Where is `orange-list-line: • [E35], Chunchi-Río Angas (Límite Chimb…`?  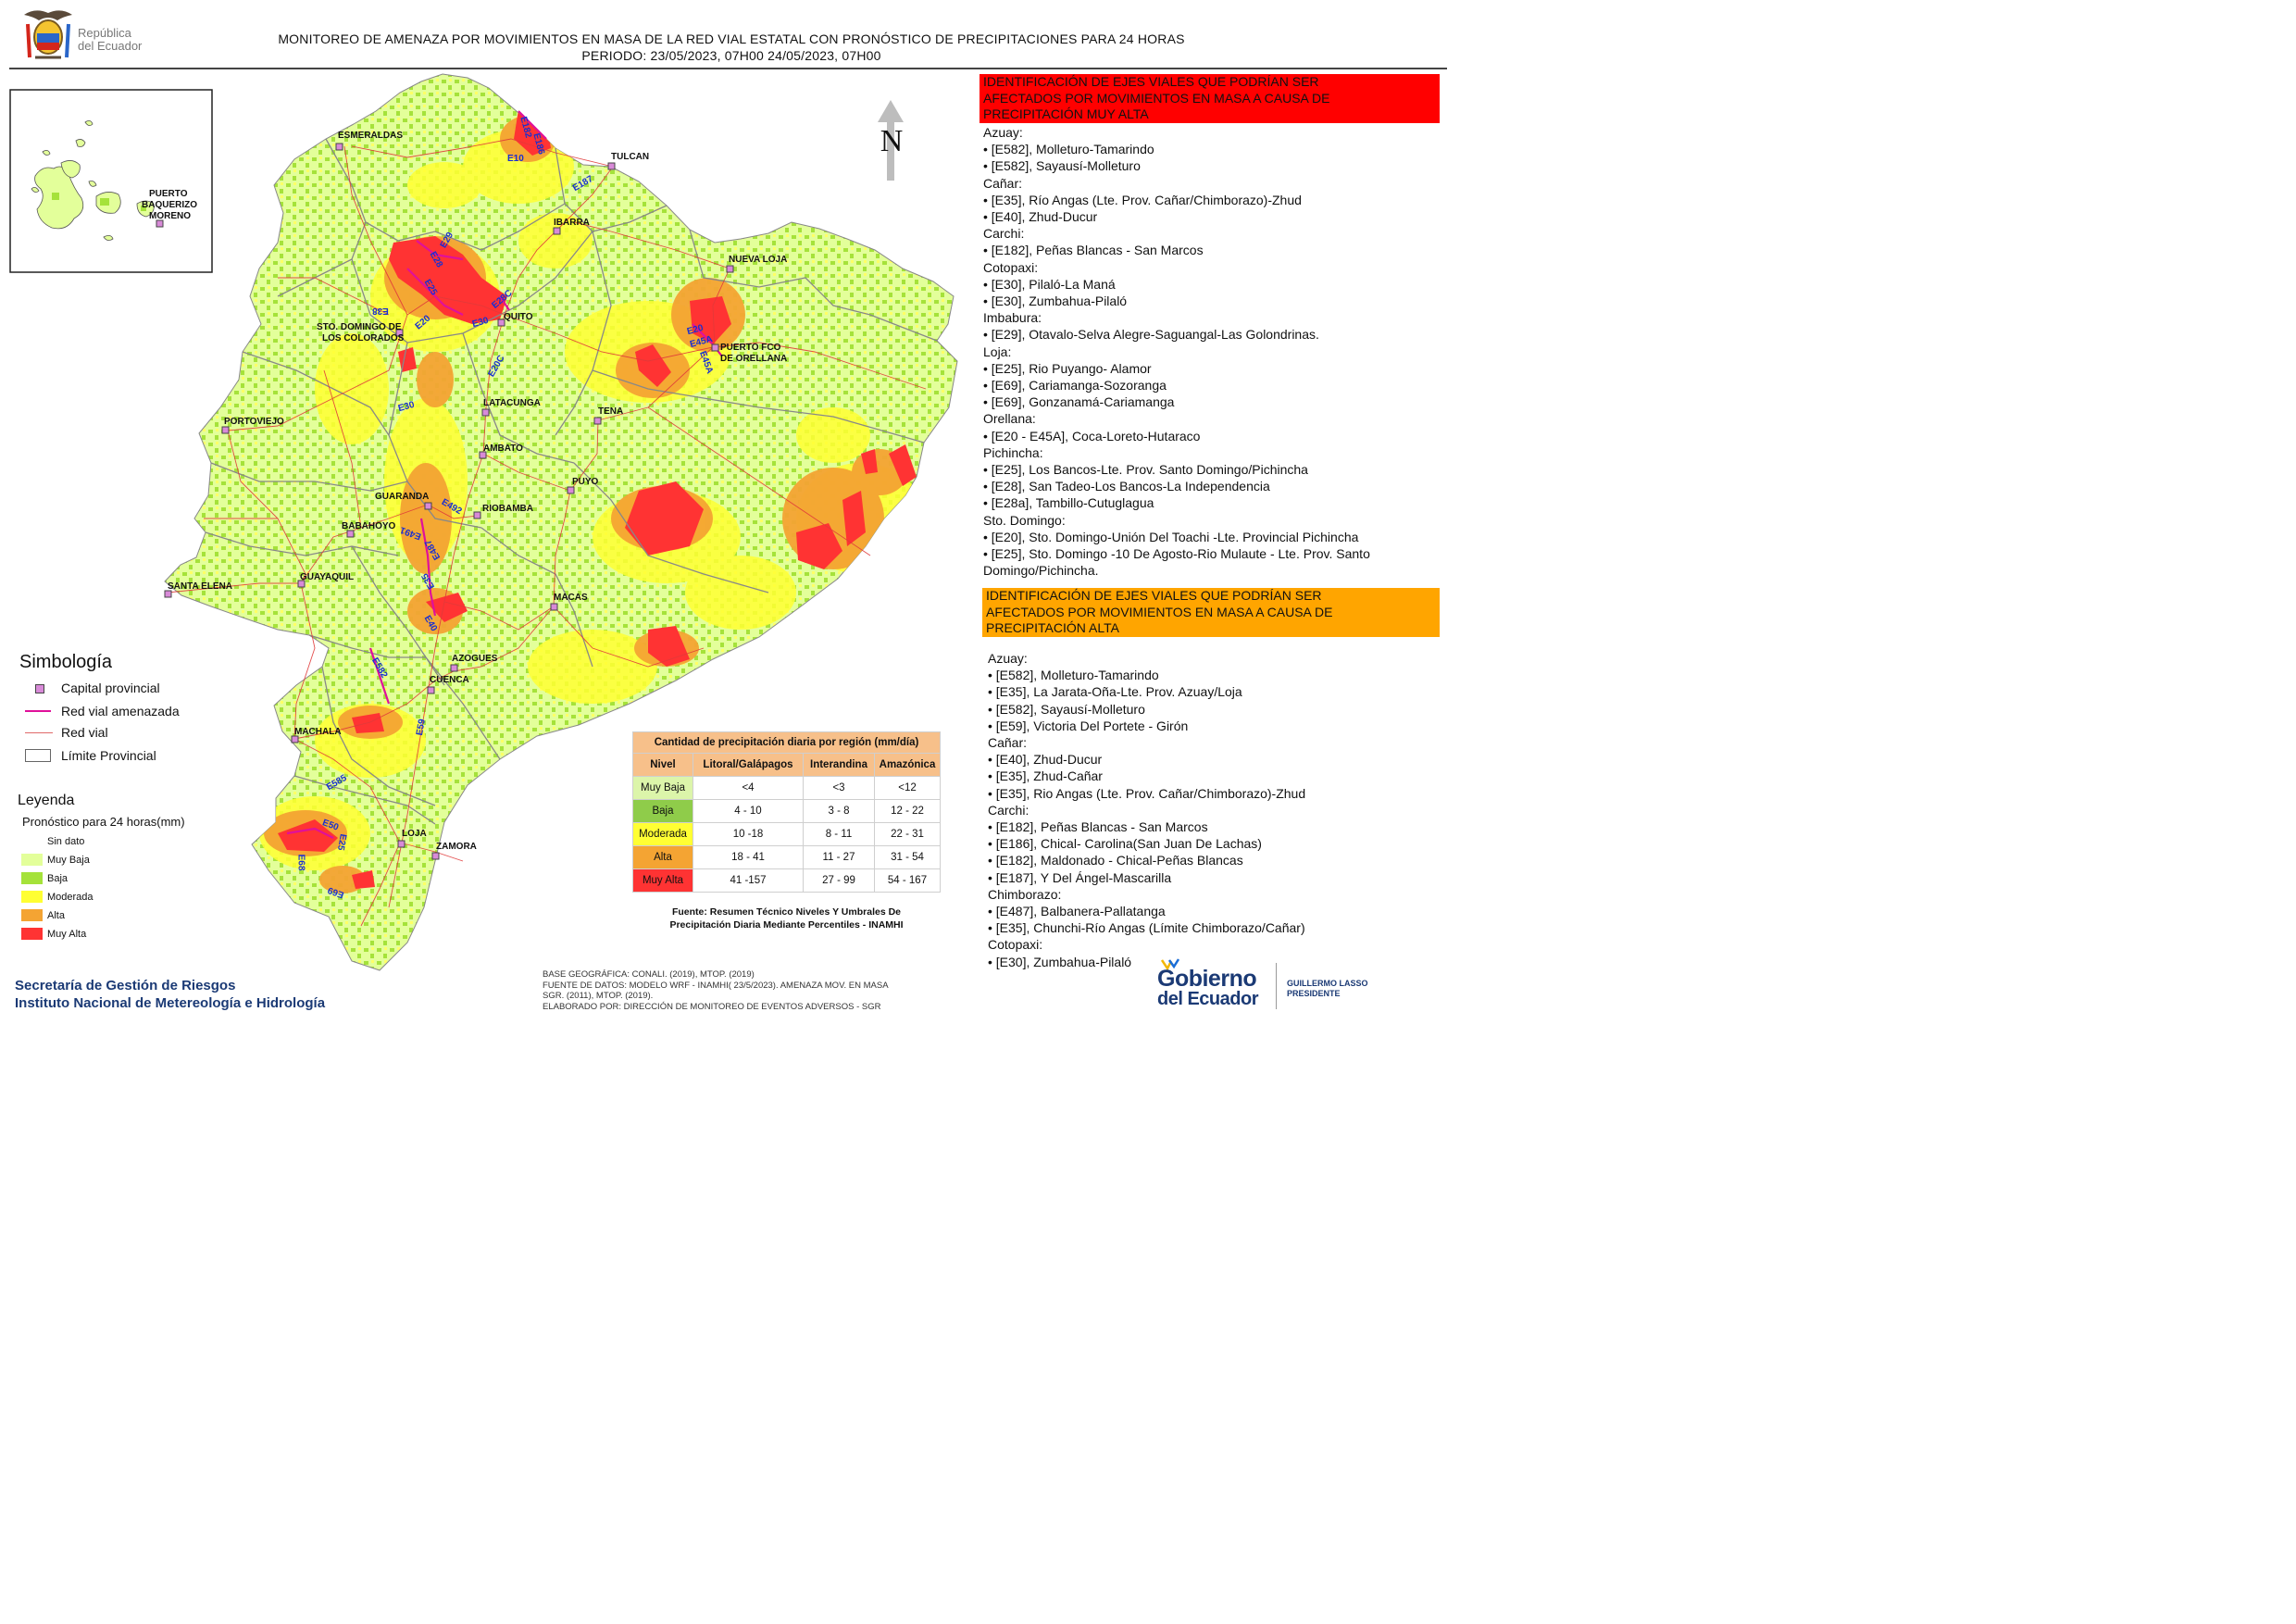
orange-list-line: • [E35], Chunchi-Río Angas (Límite Chimb… is located at coordinates (1146, 928).